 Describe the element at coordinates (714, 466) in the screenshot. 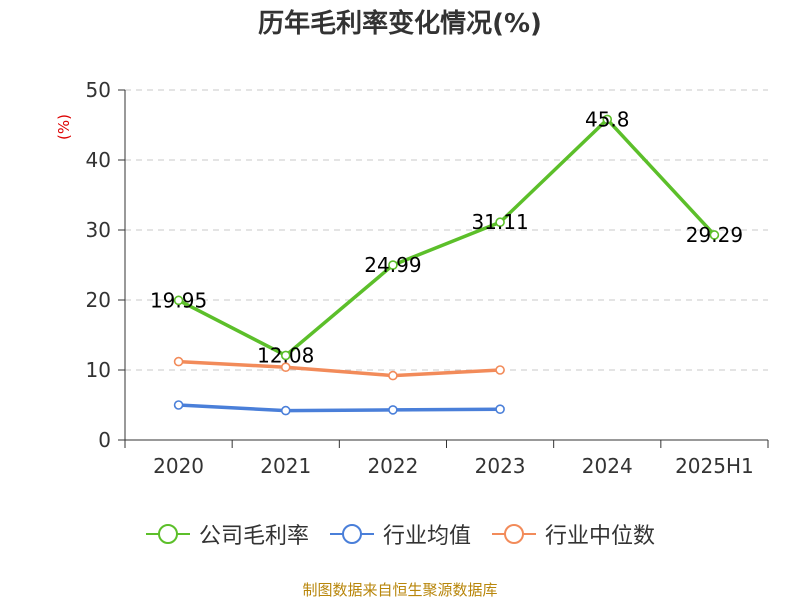

I see `x-category-label: 2025H1` at that location.